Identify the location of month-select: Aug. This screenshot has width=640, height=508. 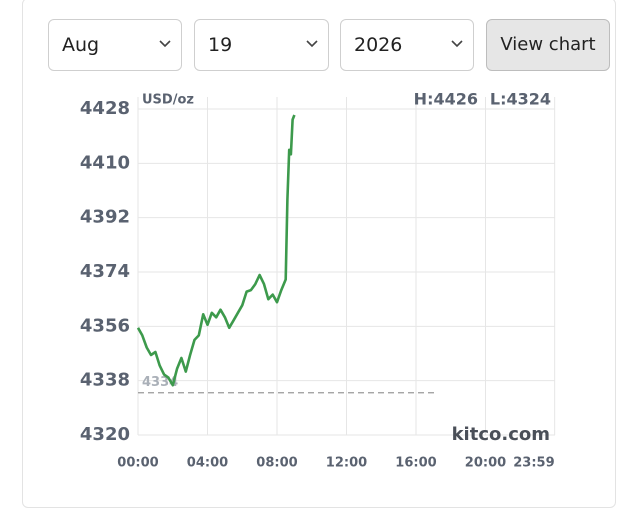
(115, 45).